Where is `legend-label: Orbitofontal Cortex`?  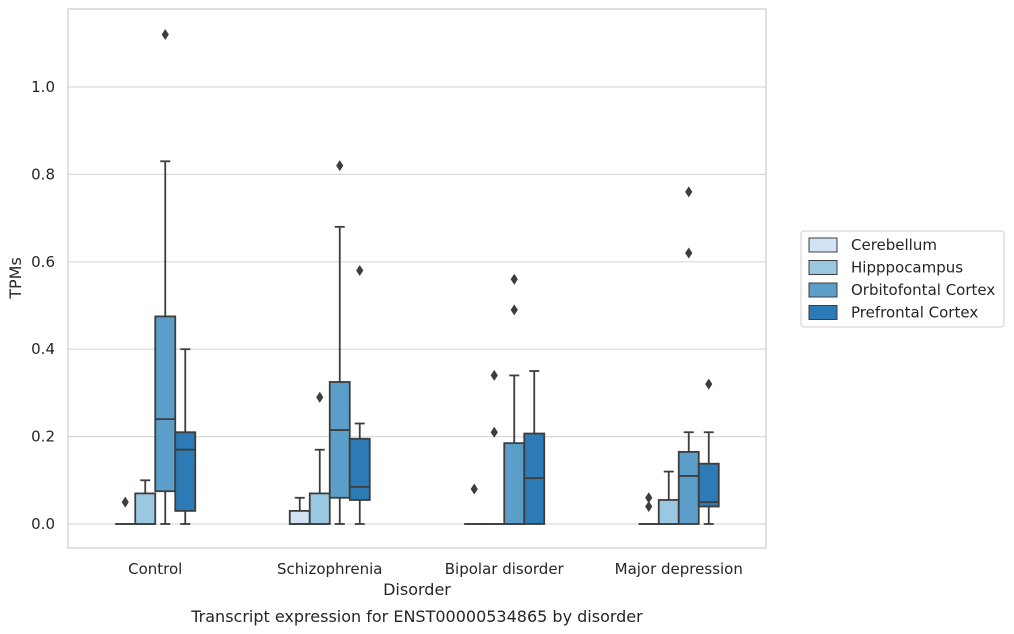 legend-label: Orbitofontal Cortex is located at coordinates (923, 290).